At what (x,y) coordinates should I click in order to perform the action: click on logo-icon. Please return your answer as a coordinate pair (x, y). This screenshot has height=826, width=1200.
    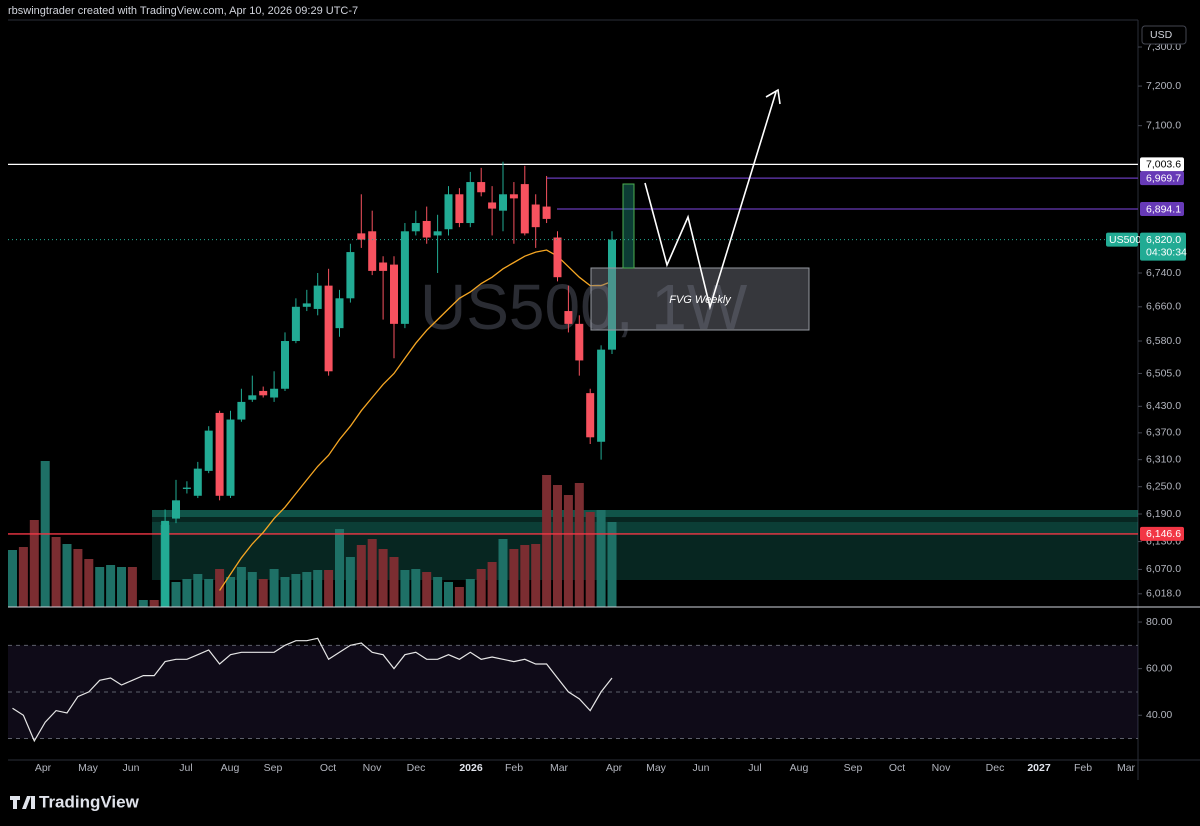
    Looking at the image, I should click on (22, 802).